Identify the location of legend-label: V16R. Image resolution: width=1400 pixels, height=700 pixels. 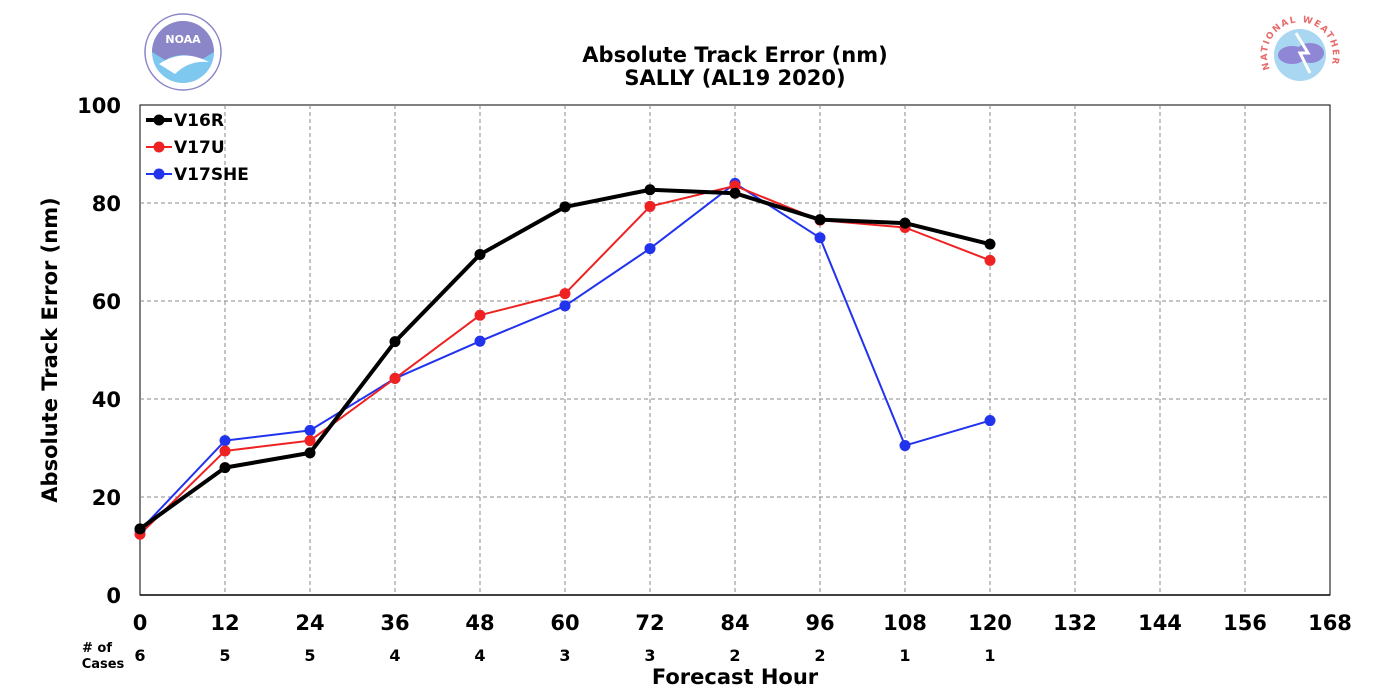
(199, 121).